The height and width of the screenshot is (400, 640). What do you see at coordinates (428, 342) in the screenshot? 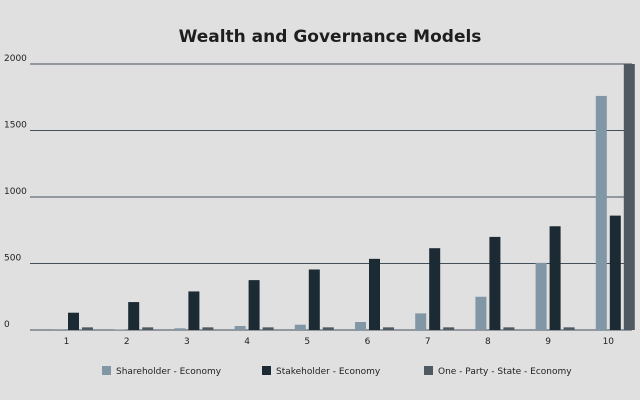
I see `x-tick-label: 7` at bounding box center [428, 342].